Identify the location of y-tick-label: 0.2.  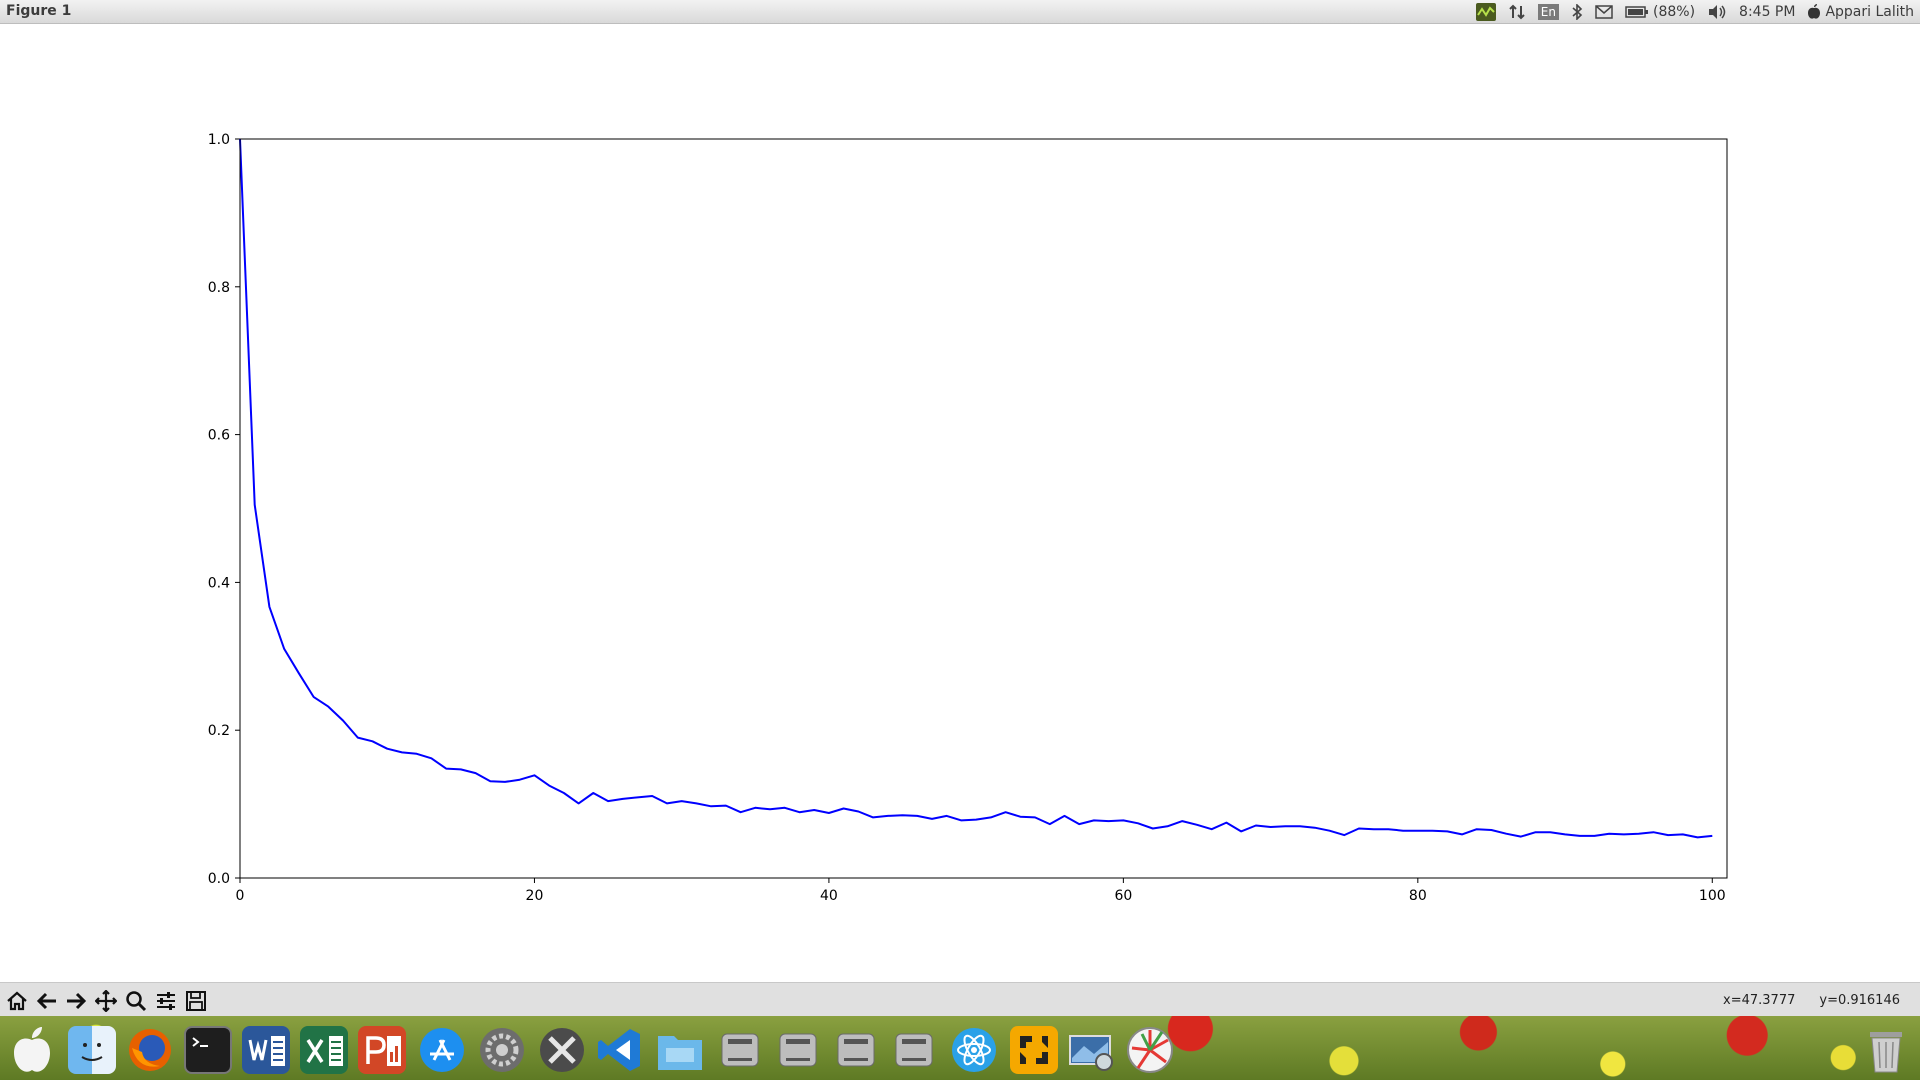
(219, 731).